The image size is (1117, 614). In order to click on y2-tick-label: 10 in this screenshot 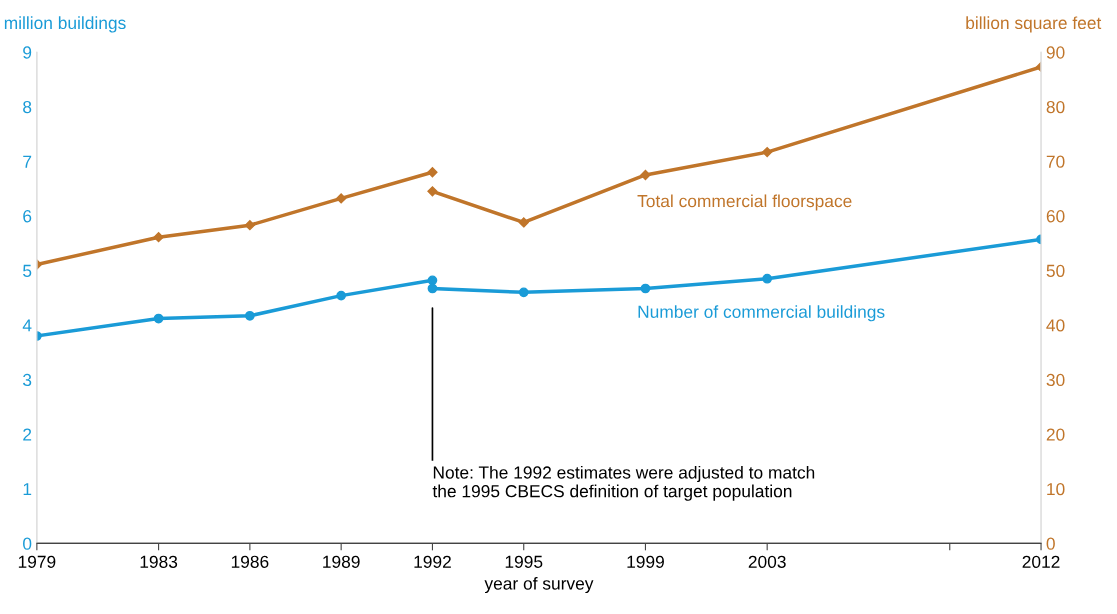, I will do `click(1056, 489)`.